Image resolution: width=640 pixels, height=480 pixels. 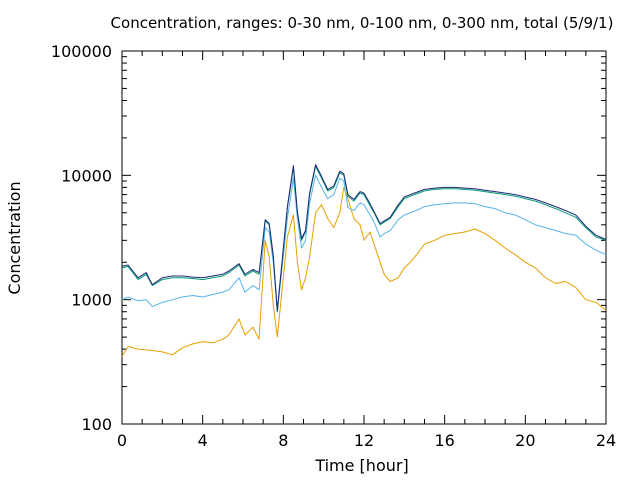 I want to click on y-tick-label: 1000, so click(x=91, y=300).